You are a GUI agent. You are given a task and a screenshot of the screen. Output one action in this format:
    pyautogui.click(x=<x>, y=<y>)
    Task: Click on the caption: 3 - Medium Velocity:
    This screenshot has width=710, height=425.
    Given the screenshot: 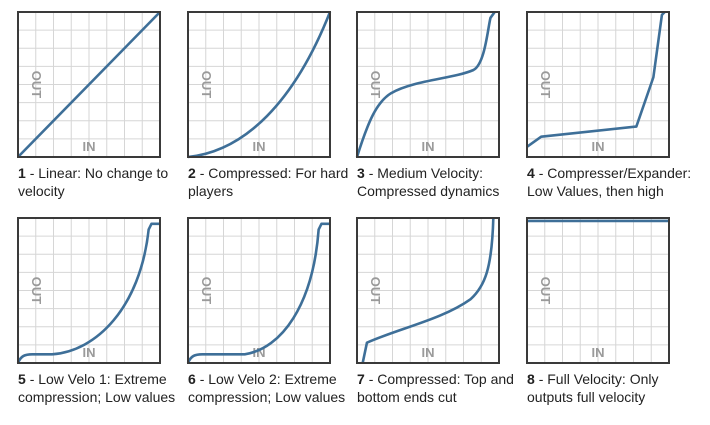 What is the action you would take?
    pyautogui.click(x=420, y=173)
    